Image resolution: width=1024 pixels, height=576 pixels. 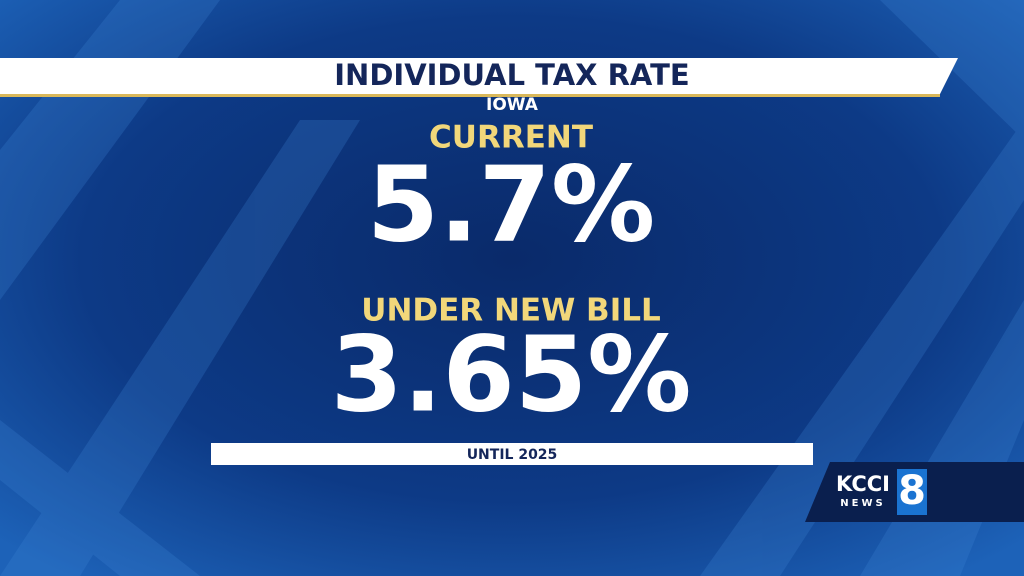 What do you see at coordinates (470, 95) in the screenshot?
I see `banner-rule` at bounding box center [470, 95].